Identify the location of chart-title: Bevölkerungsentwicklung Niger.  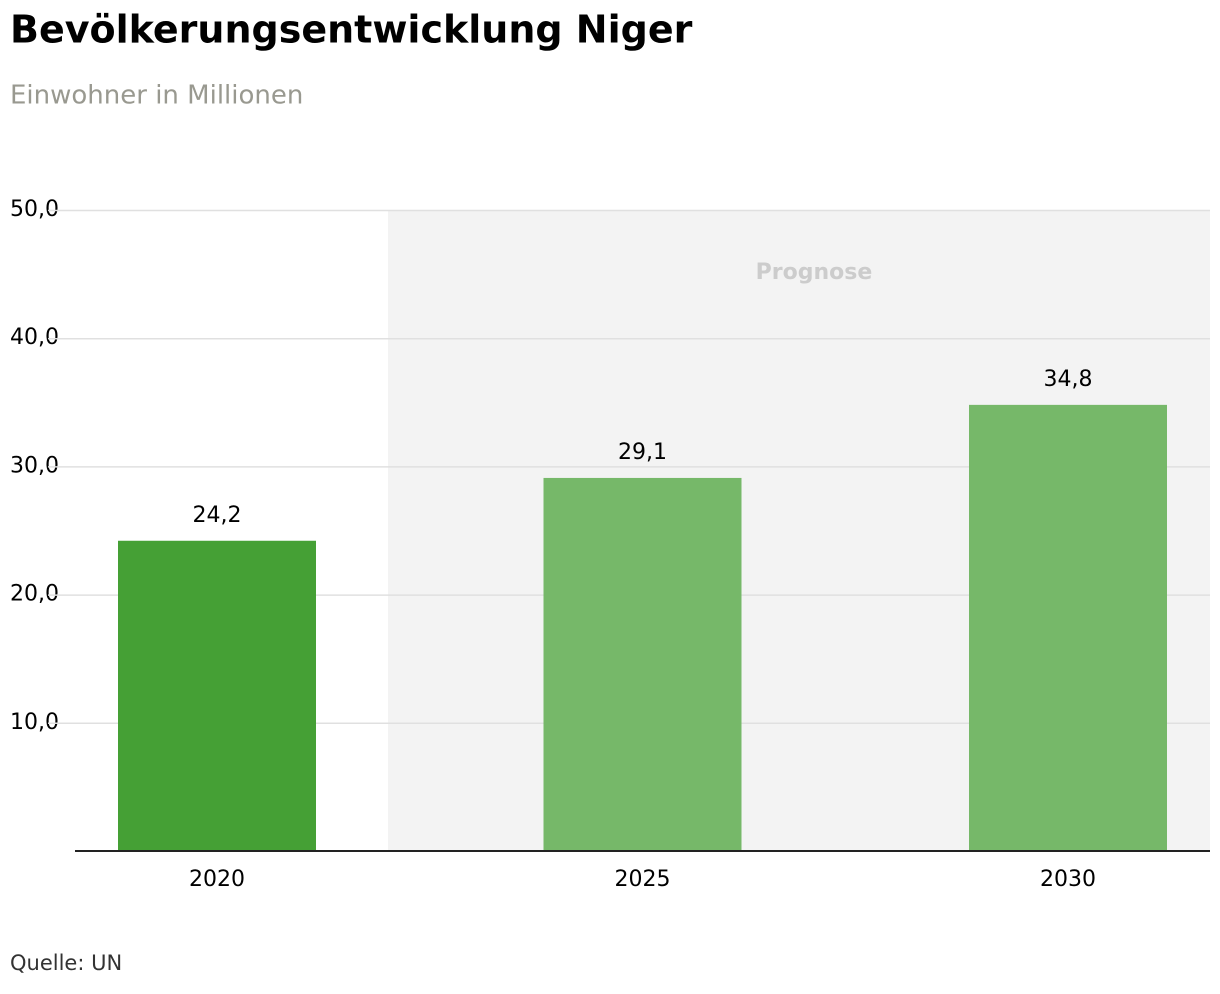
(351, 30).